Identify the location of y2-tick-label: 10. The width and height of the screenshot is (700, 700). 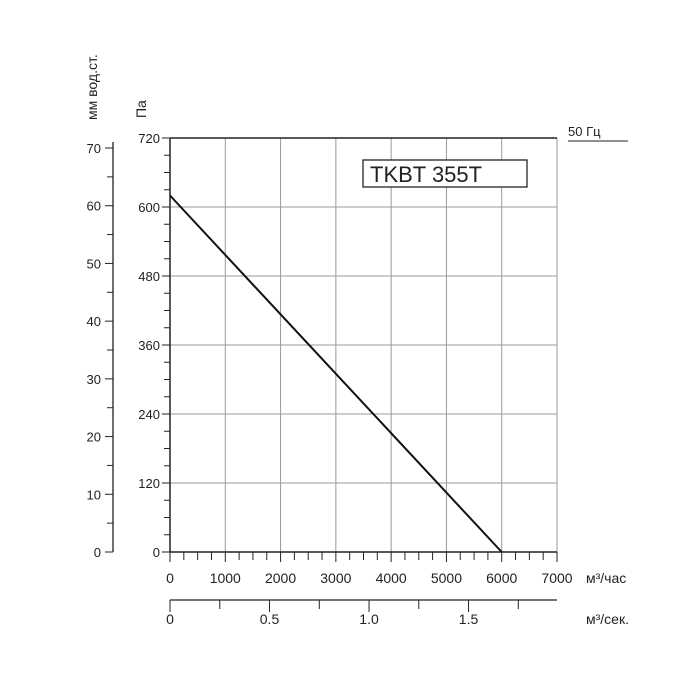
(94, 494).